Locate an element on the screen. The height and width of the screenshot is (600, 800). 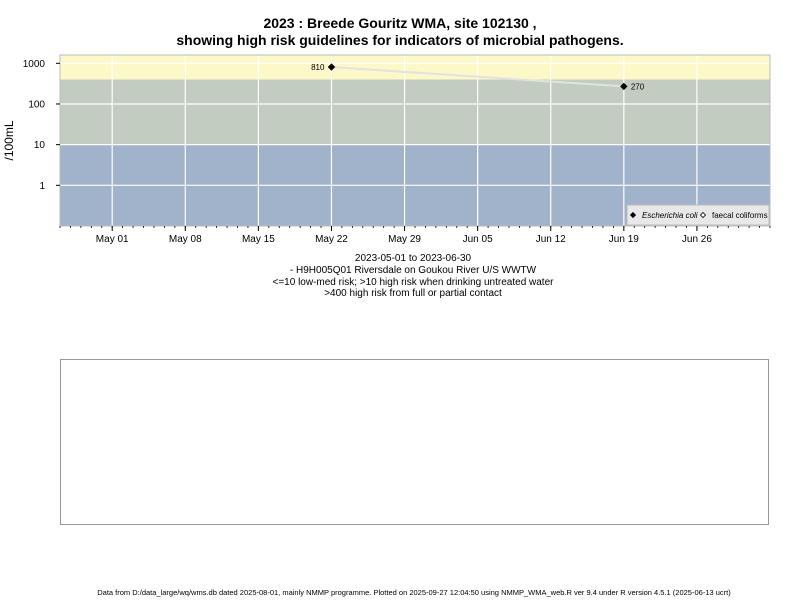
x-tick-label: May 08 is located at coordinates (185, 239).